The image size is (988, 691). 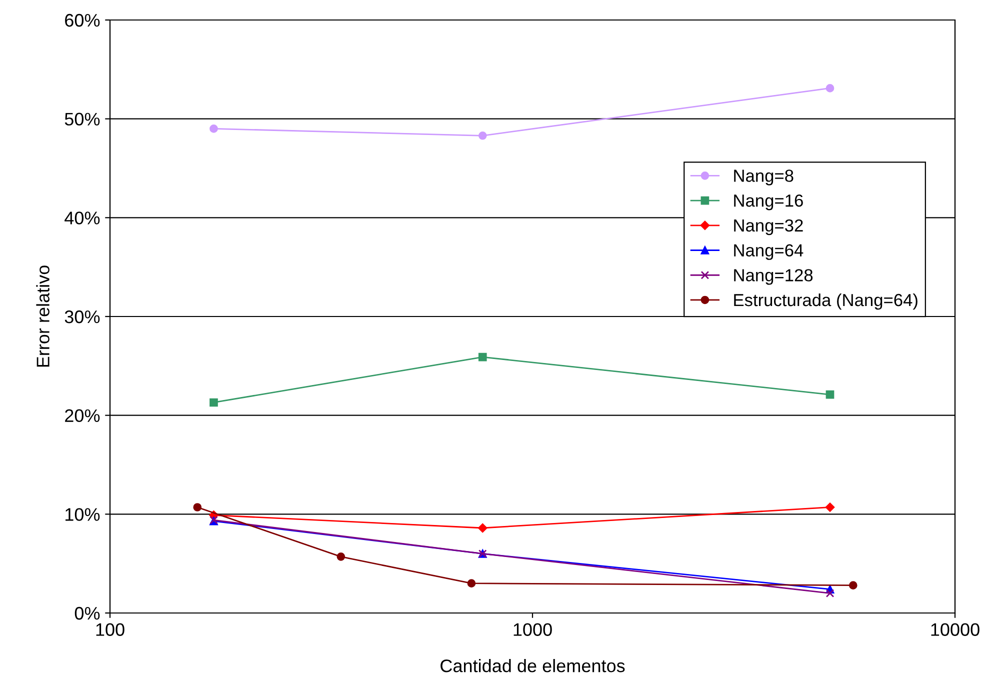 I want to click on y-tick-label: 10%, so click(x=83, y=514).